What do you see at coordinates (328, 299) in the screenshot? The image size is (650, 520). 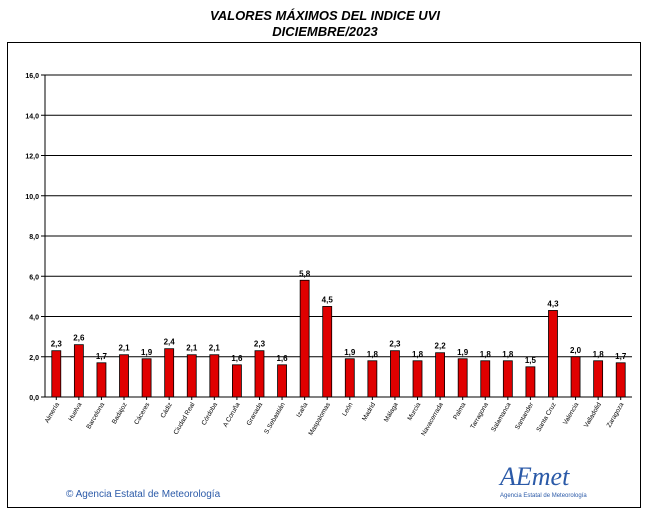 I see `bar-value-label: 4,5` at bounding box center [328, 299].